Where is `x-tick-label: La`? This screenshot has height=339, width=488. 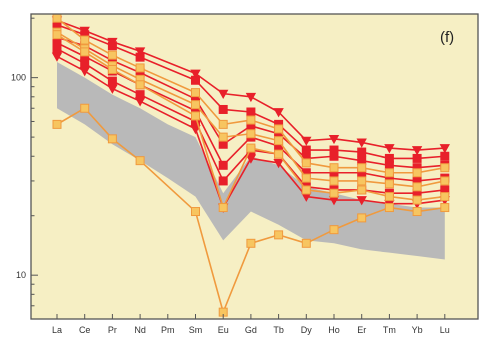 x-tick-label: La is located at coordinates (57, 330).